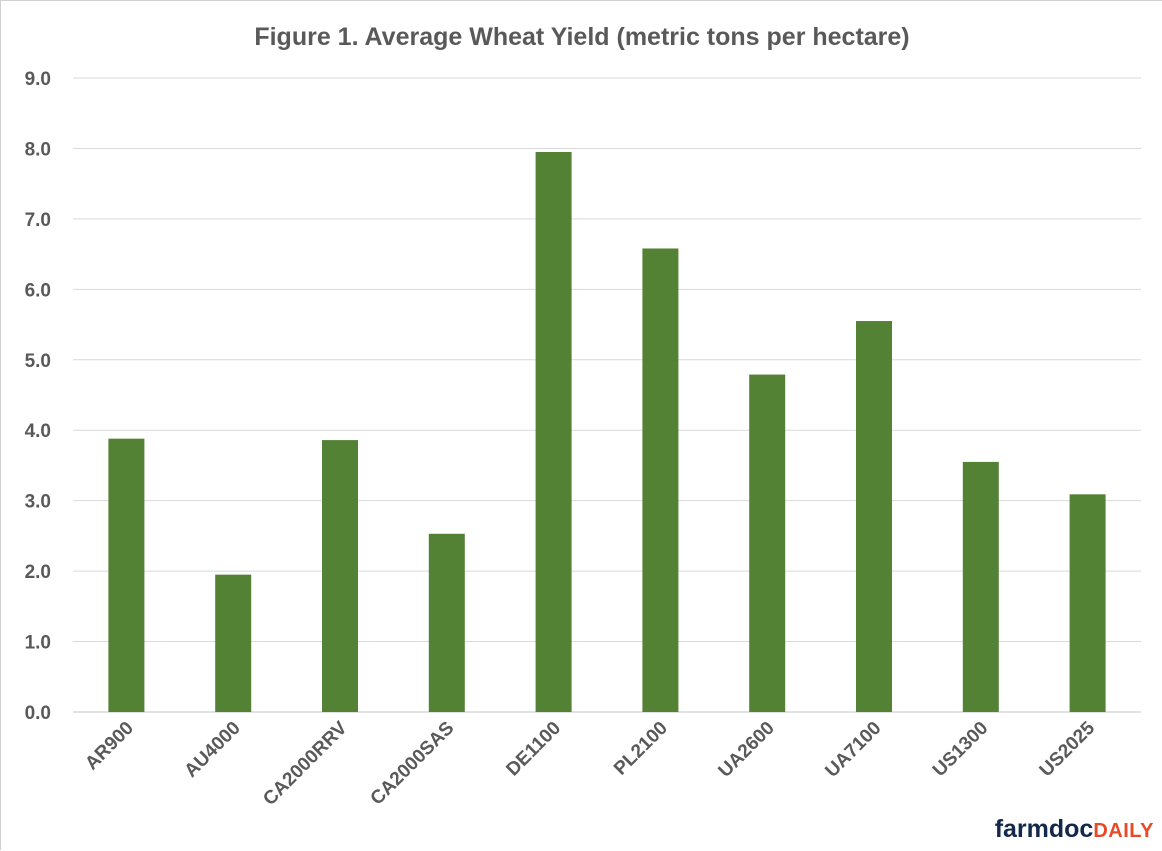  I want to click on bar-au4000, so click(233, 643).